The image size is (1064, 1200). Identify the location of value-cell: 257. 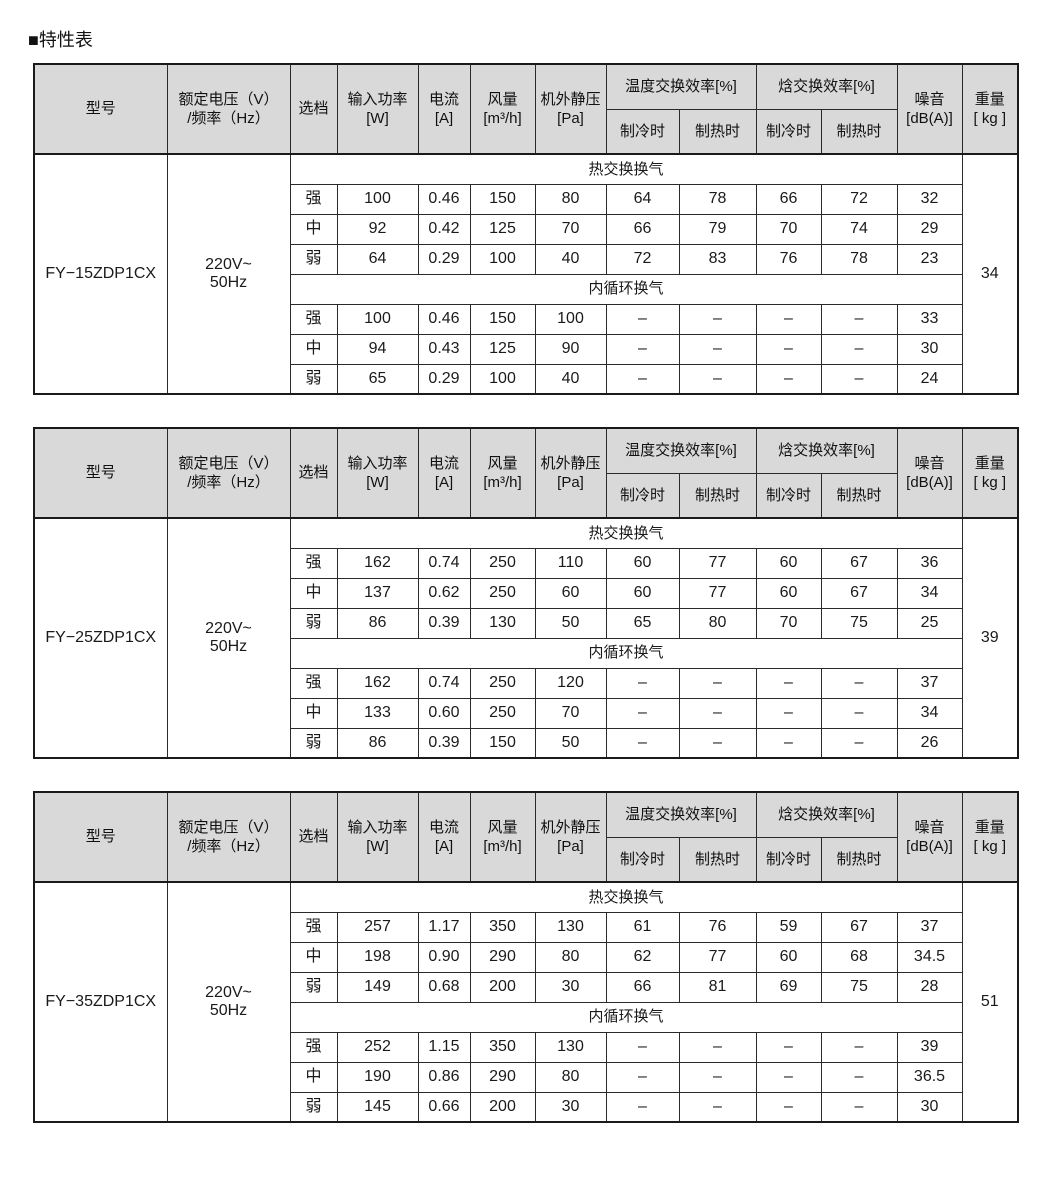
(377, 927).